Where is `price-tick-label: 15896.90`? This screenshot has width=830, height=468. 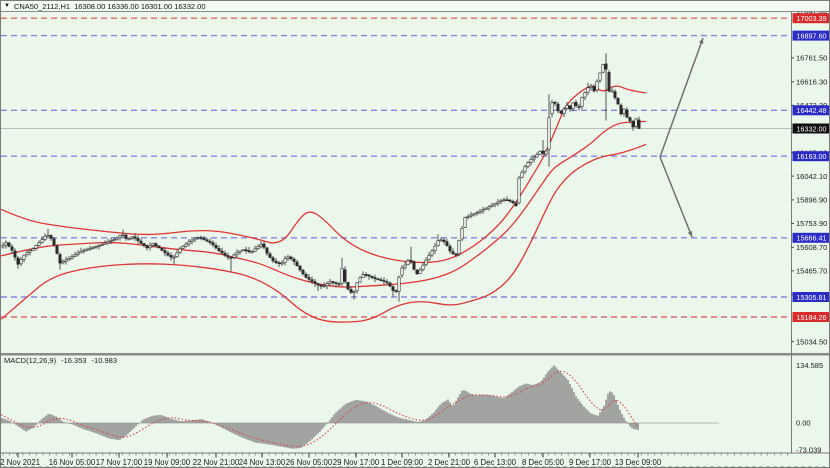 price-tick-label: 15896.90 is located at coordinates (811, 200).